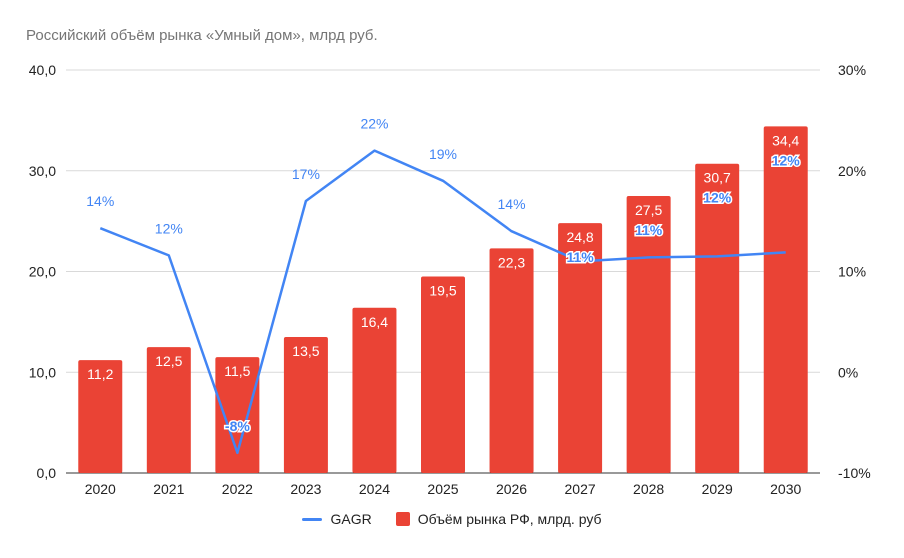  I want to click on y-right-tick-label: 10%, so click(852, 272).